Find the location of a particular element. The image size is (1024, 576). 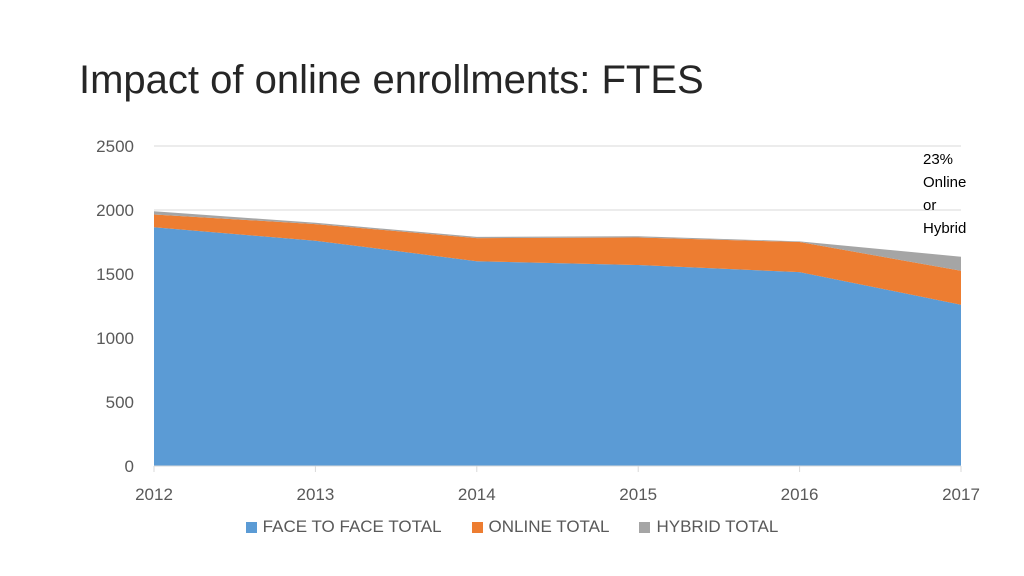

x-tick-label: 2014 is located at coordinates (477, 494).